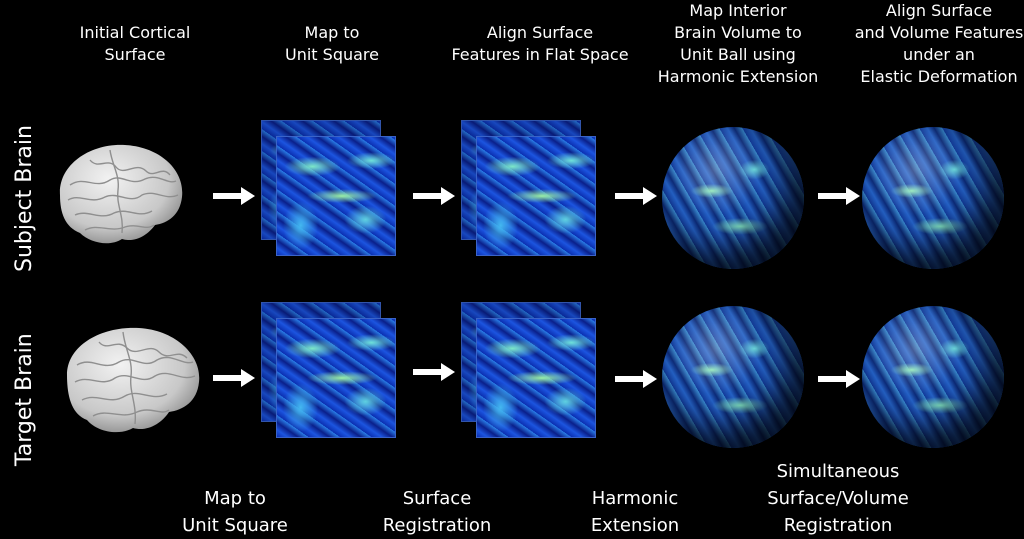 The width and height of the screenshot is (1024, 539). Describe the element at coordinates (536, 378) in the screenshot. I see `target-aligned-flat-map` at that location.